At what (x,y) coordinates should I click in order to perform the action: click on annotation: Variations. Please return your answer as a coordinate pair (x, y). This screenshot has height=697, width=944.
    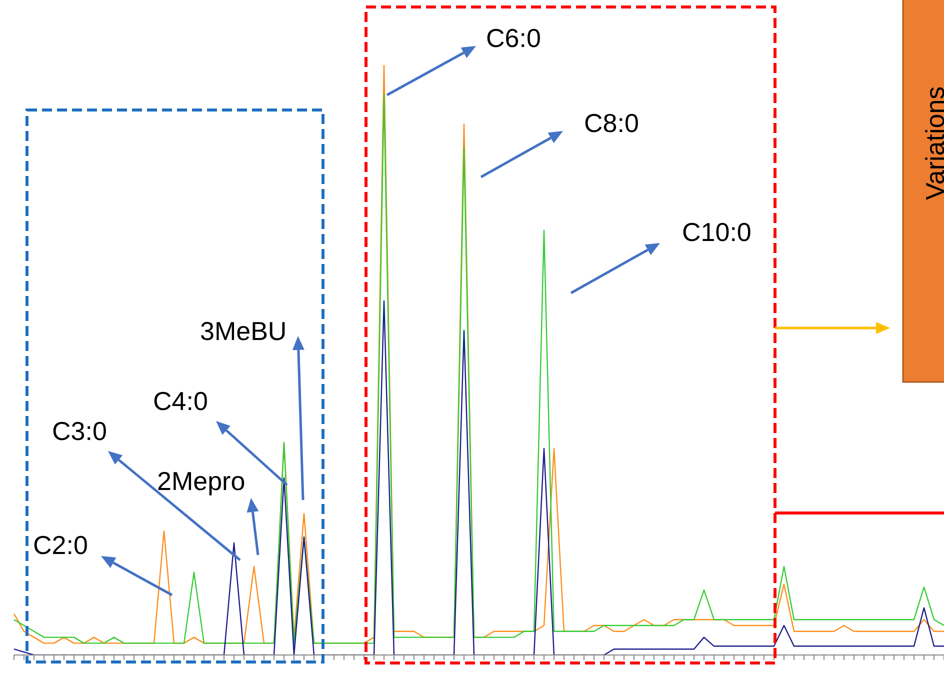
    Looking at the image, I should click on (932, 143).